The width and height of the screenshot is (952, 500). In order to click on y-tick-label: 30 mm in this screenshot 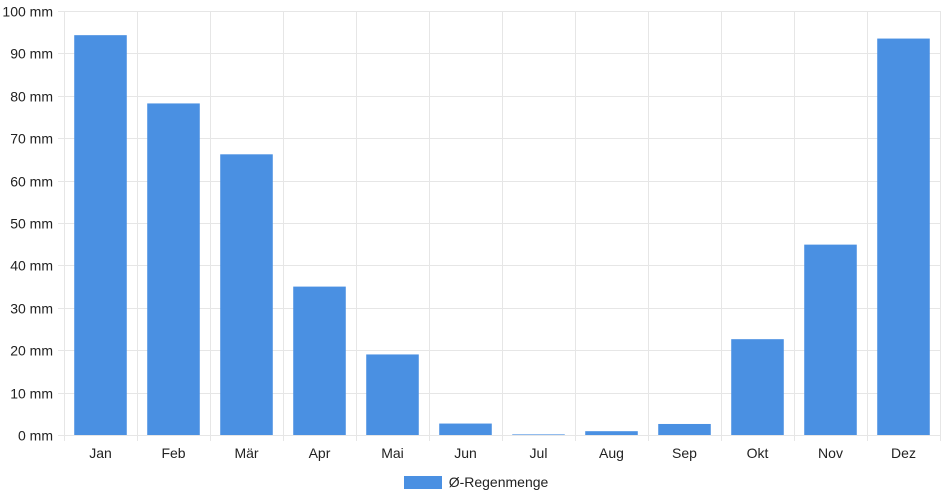, I will do `click(31, 309)`.